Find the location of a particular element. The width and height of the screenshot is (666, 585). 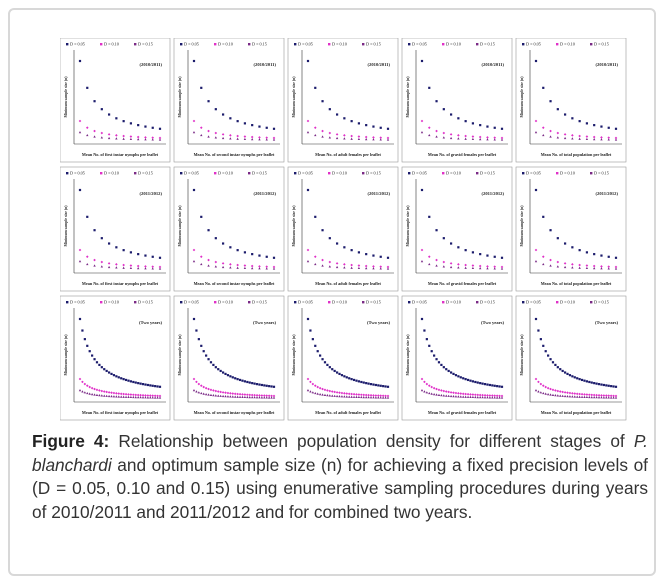

period-label: (Two years) is located at coordinates (378, 322).